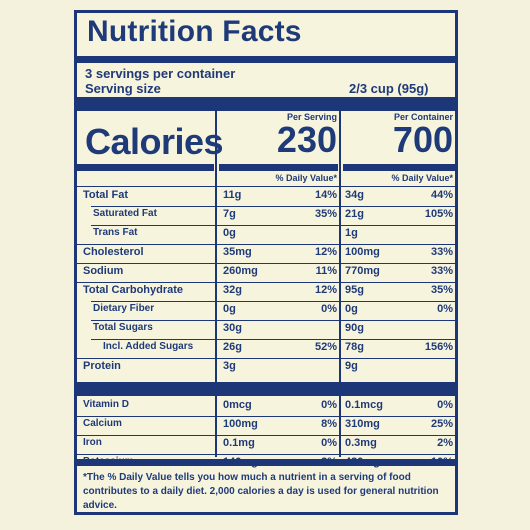 This screenshot has height=530, width=530. What do you see at coordinates (354, 290) in the screenshot?
I see `per-container-amount: 95g` at bounding box center [354, 290].